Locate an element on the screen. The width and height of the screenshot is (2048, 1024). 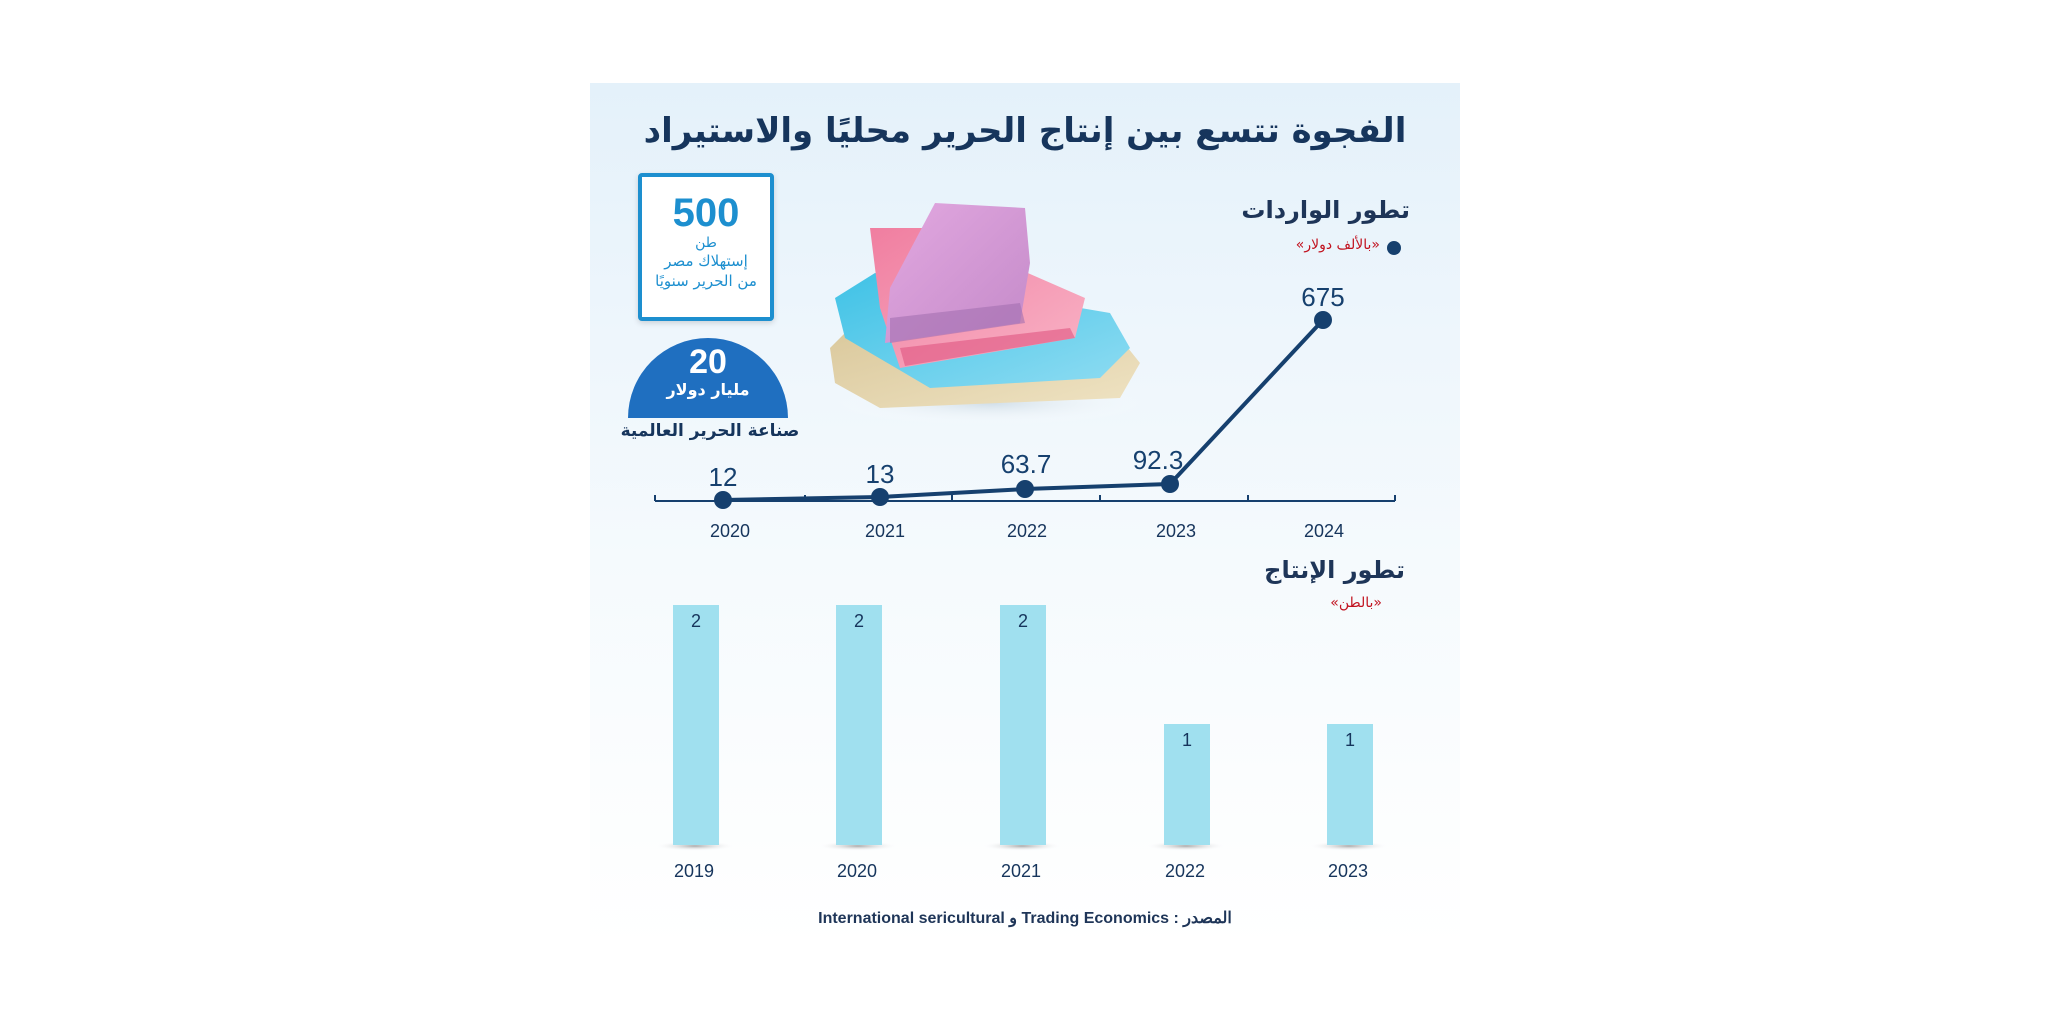
consumption-stat-box: 500 طن إستهلاك مصر من الحرير سنويًا is located at coordinates (706, 247).